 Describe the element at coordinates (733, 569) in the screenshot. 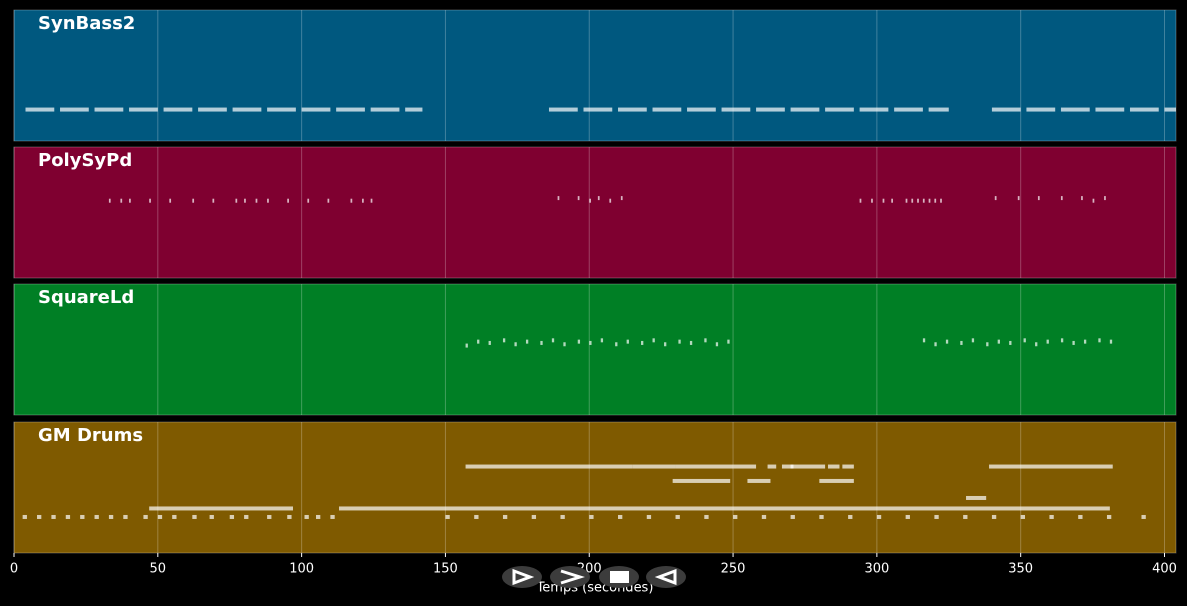

I see `x-tick-label: 250` at that location.